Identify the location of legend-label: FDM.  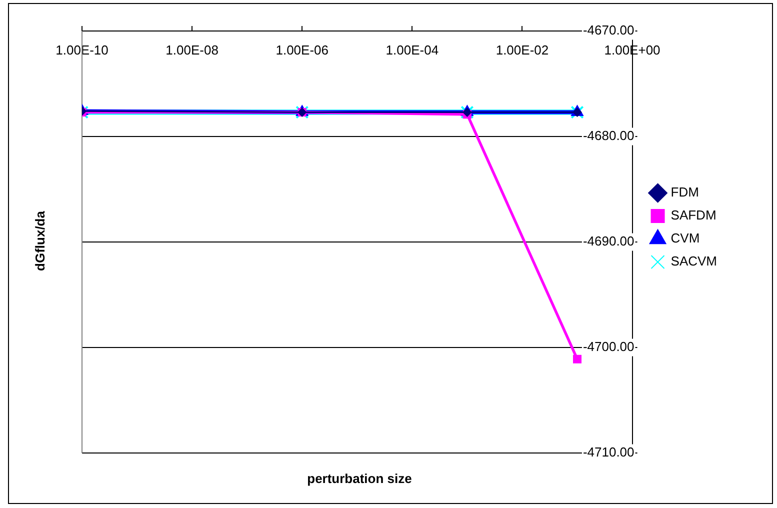
(684, 192).